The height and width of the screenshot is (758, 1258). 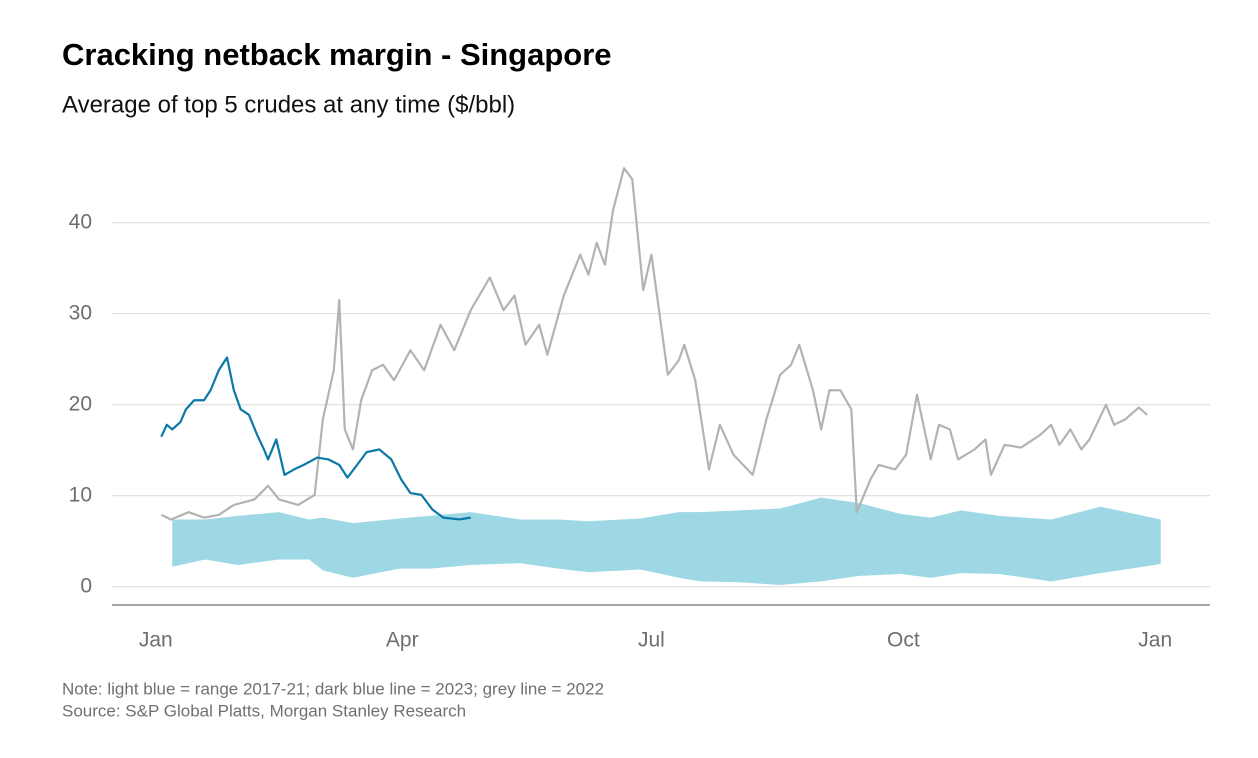 What do you see at coordinates (651, 640) in the screenshot?
I see `x-tick-label: Jul` at bounding box center [651, 640].